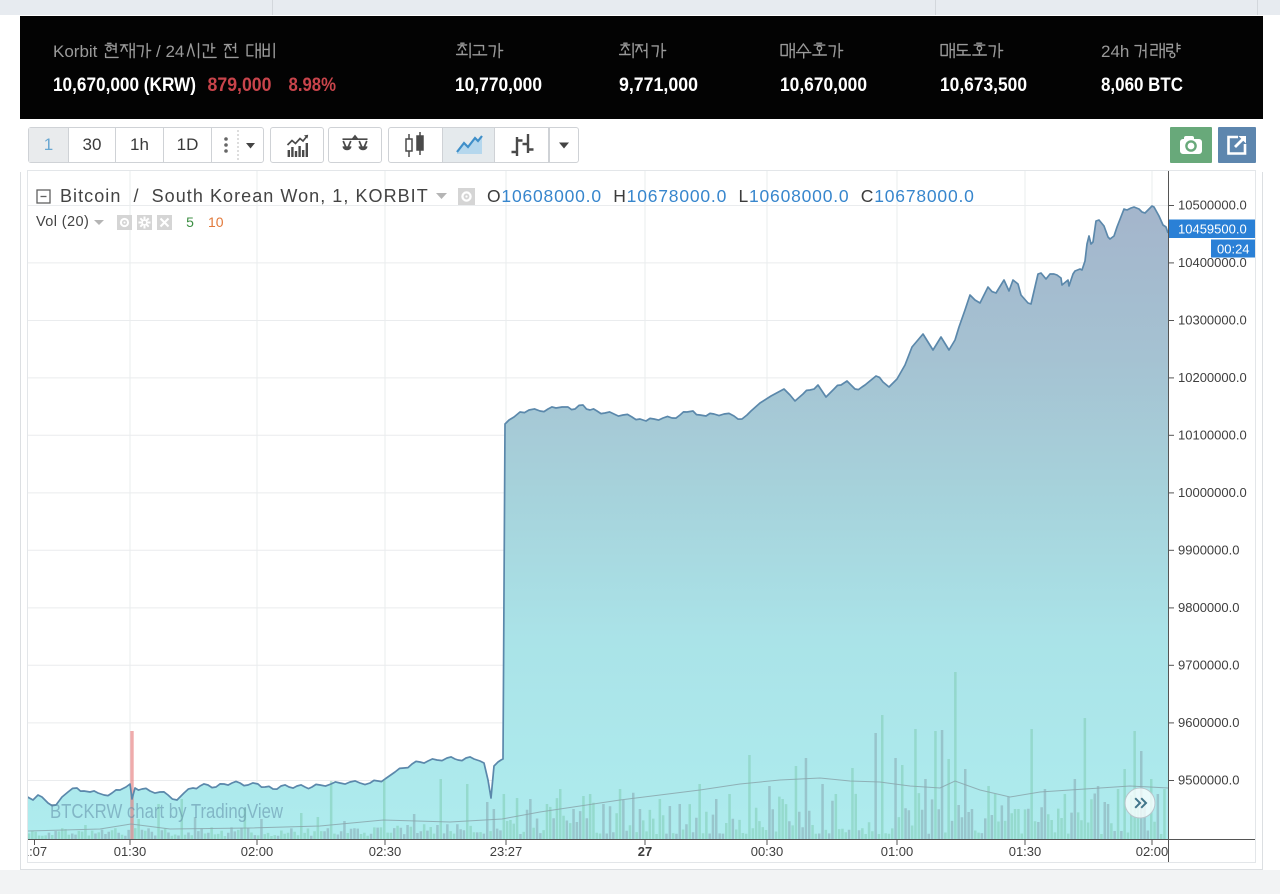 This screenshot has height=894, width=1280. What do you see at coordinates (1212, 229) in the screenshot?
I see `svg-text: 10459500.0` at bounding box center [1212, 229].